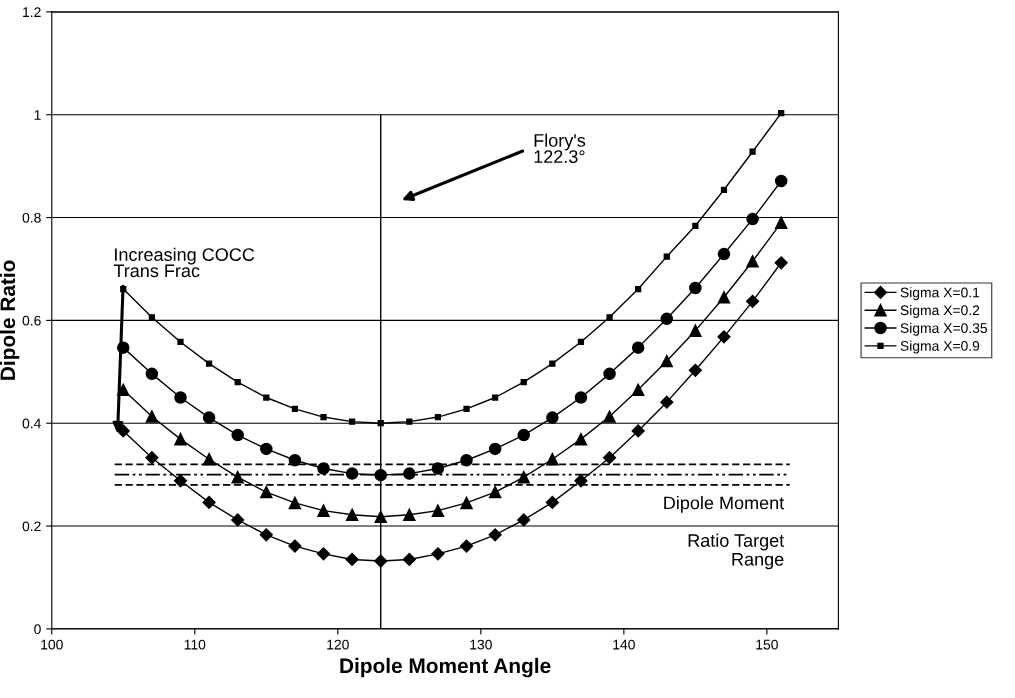 Image resolution: width=1015 pixels, height=698 pixels. What do you see at coordinates (767, 644) in the screenshot?
I see `x-tick-label: 150` at bounding box center [767, 644].